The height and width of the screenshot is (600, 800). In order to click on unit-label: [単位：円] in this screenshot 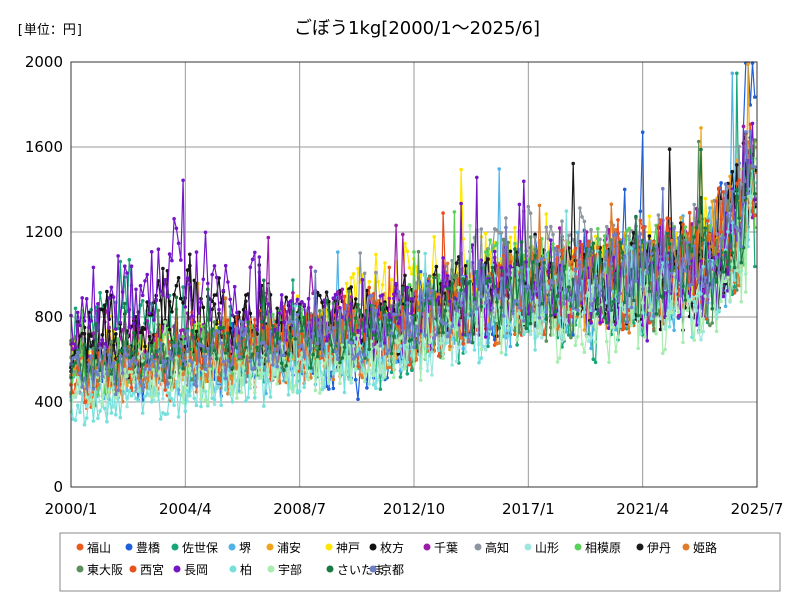, I will do `click(50, 30)`.